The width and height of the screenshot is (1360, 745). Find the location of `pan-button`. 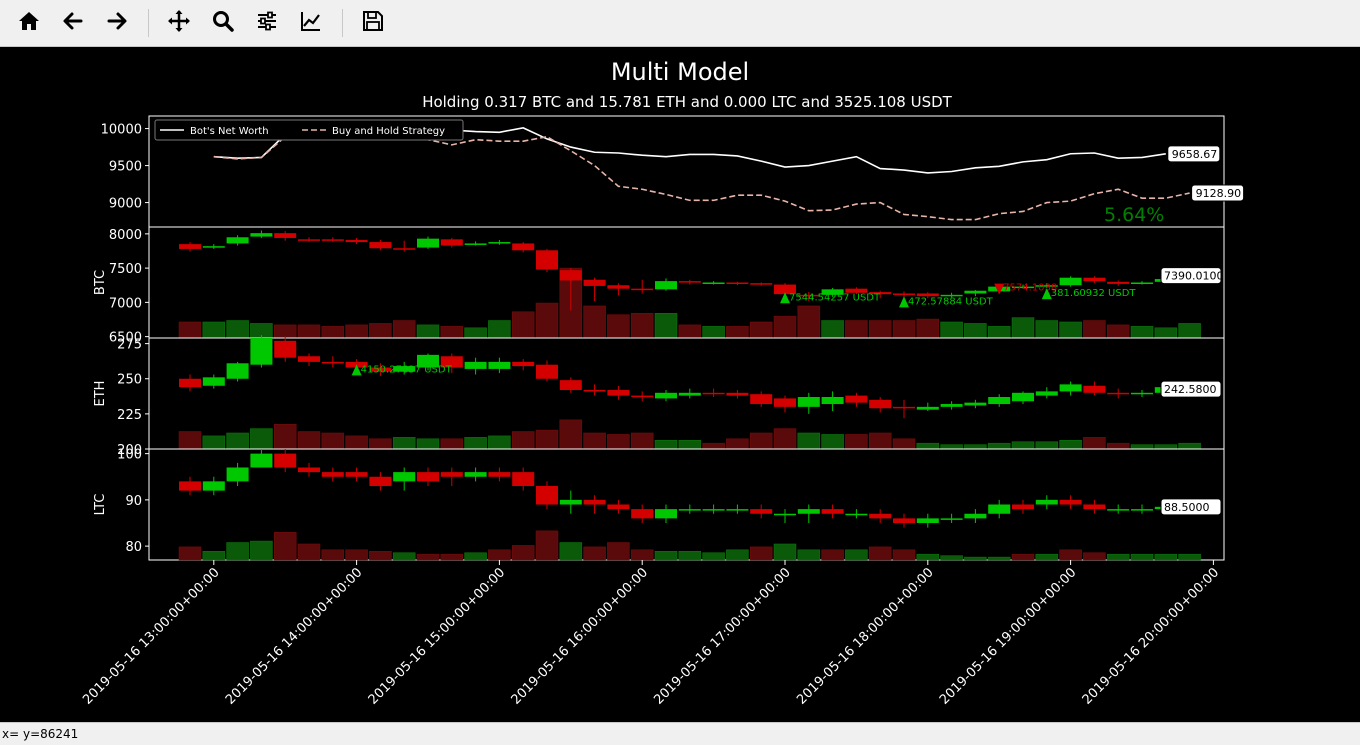

pan-button is located at coordinates (179, 23).